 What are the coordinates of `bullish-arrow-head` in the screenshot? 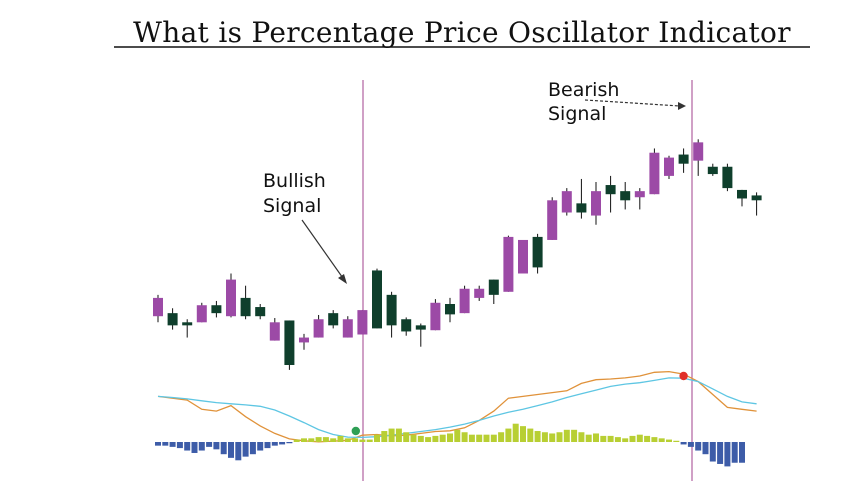 It's located at (342, 279).